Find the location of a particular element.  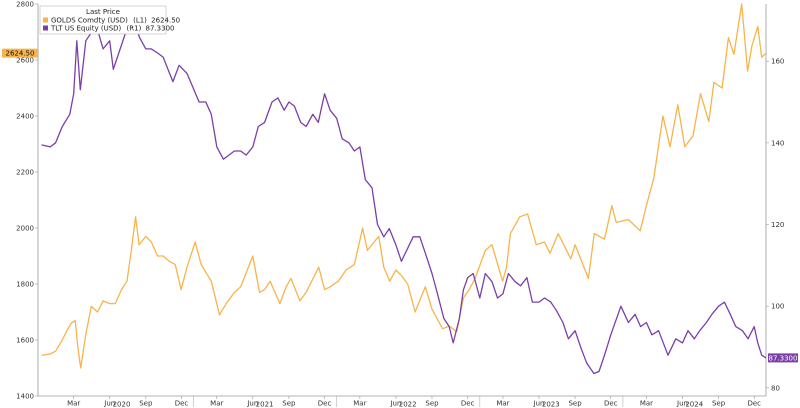

left-axis-tick-label: 1800 is located at coordinates (25, 285).